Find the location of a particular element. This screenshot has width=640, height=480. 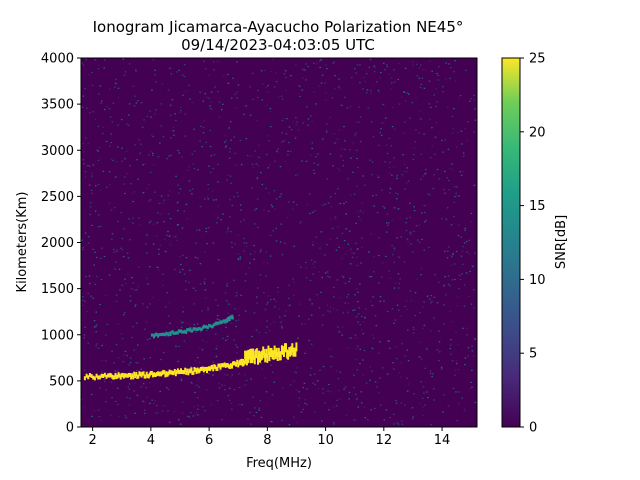

y-tick-label: 0 is located at coordinates (70, 428).